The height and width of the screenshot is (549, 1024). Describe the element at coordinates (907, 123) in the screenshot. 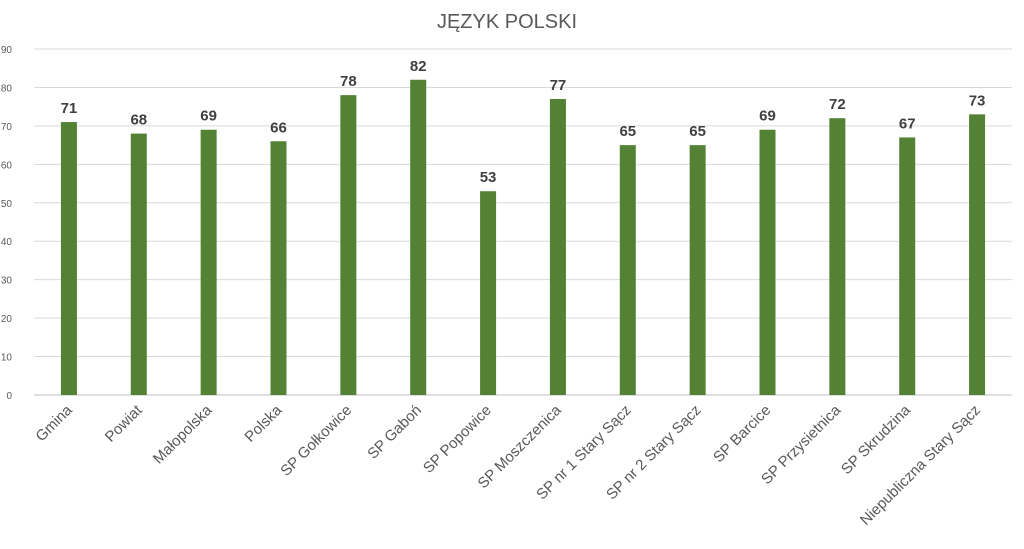

I see `data-label: 67` at that location.